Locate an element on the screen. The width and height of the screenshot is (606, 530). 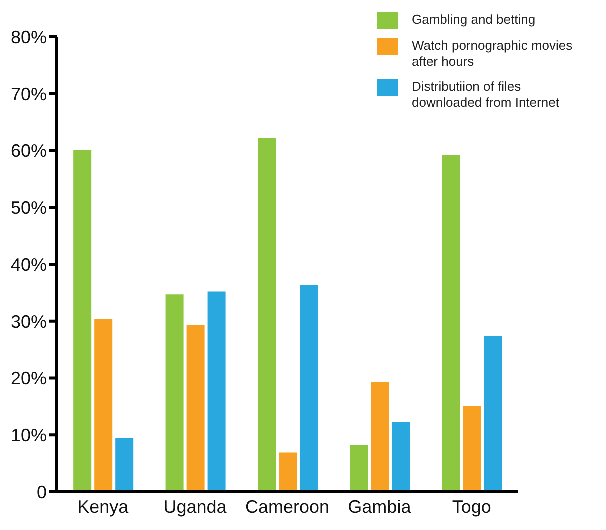
y-tick-label: 30% is located at coordinates (28, 322).